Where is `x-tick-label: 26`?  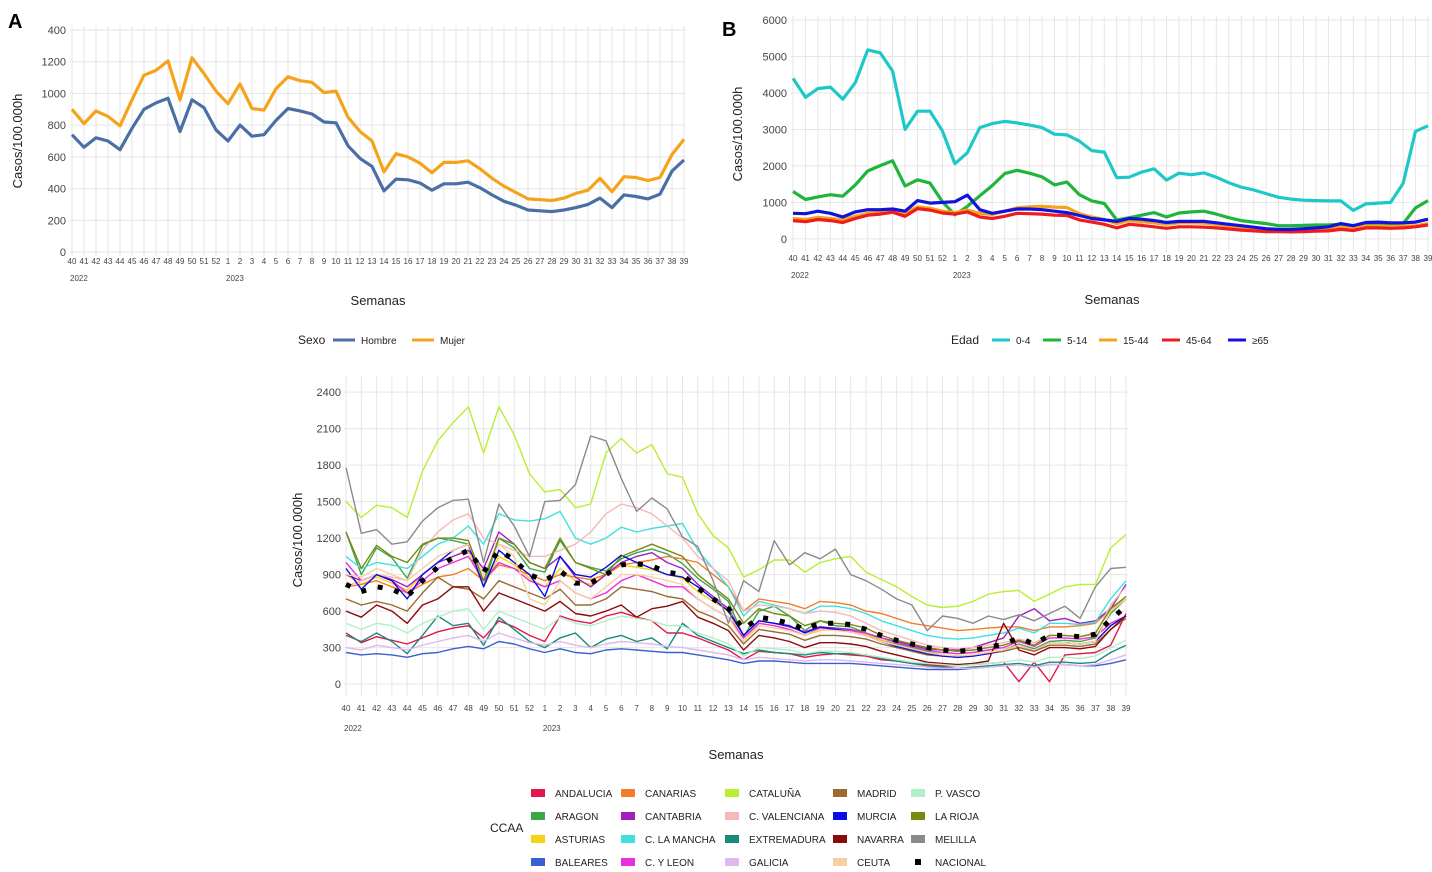
x-tick-label: 26 is located at coordinates (1266, 258).